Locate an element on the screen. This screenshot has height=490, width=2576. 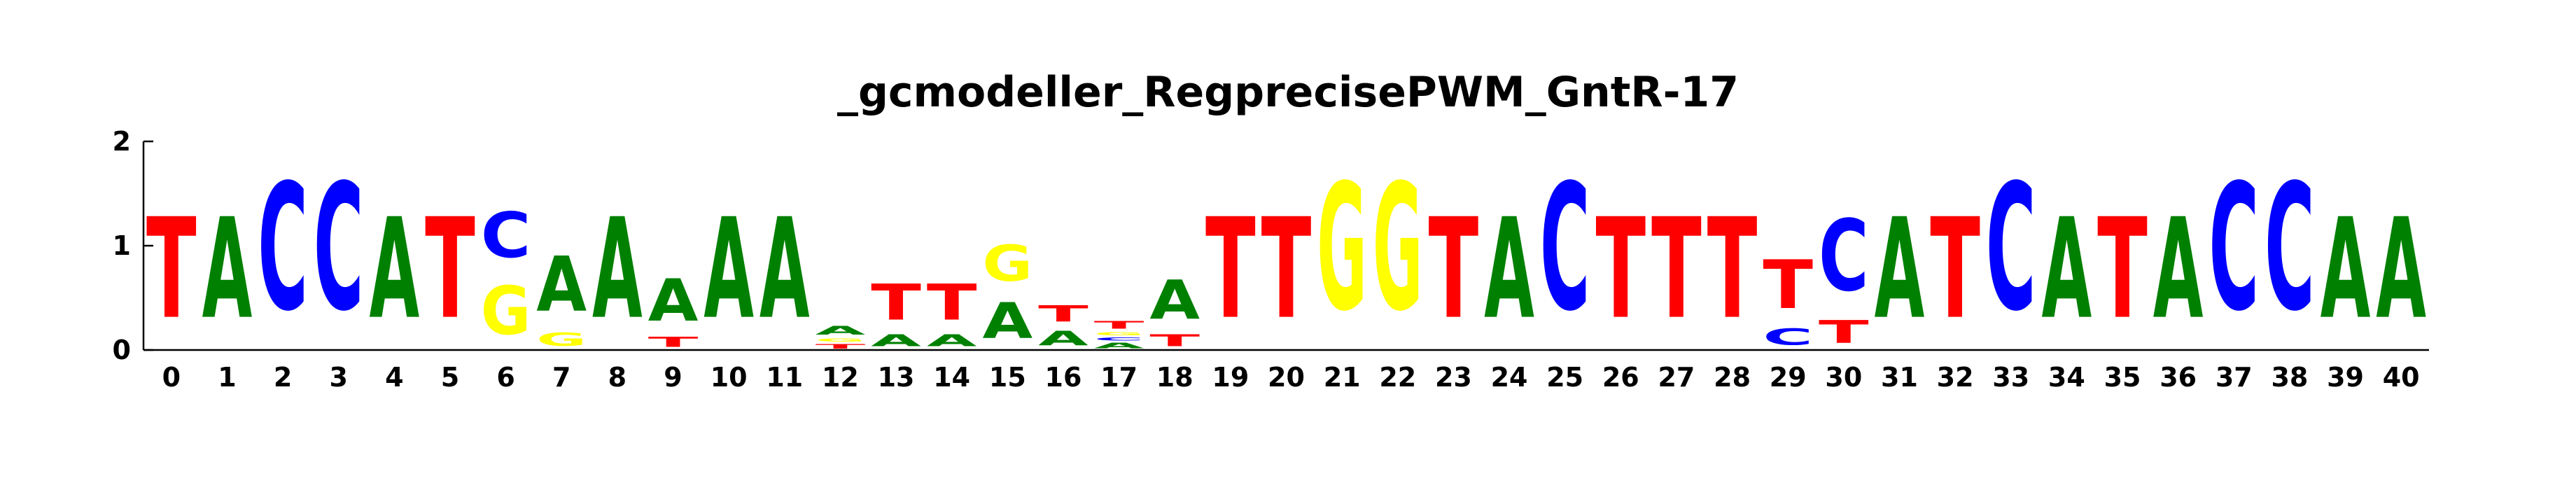
x-tick-label: 24 is located at coordinates (1509, 377).